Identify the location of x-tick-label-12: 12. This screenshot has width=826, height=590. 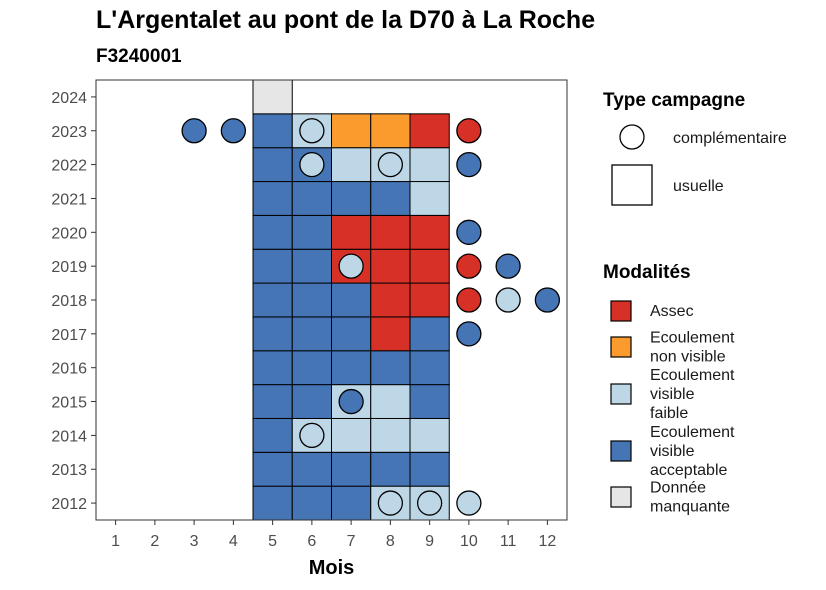
(547, 541).